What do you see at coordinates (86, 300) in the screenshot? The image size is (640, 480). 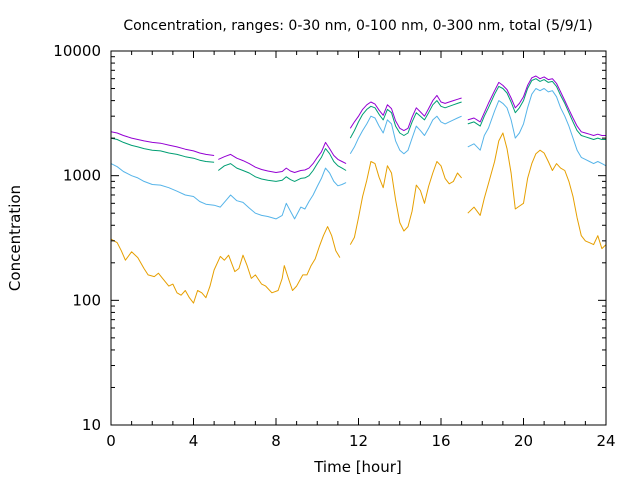 I see `y-tick-label: 100` at bounding box center [86, 300].